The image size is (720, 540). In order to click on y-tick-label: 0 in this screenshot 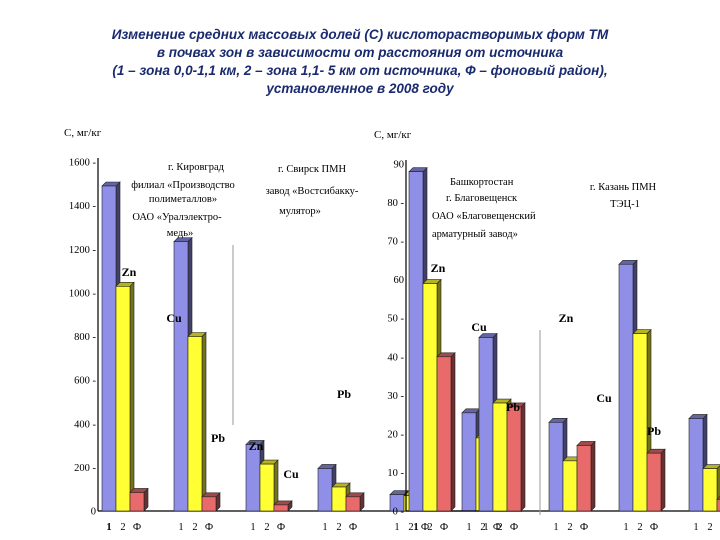, I will do `click(93, 512)`.